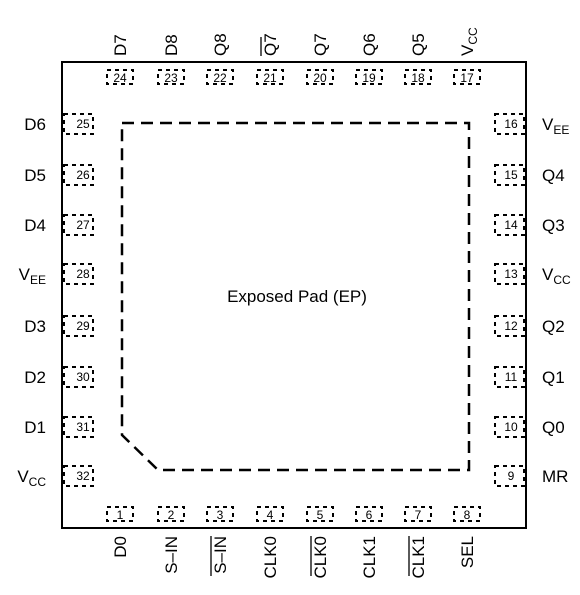 The image size is (580, 595). What do you see at coordinates (555, 126) in the screenshot?
I see `pin-label-16: VEE` at bounding box center [555, 126].